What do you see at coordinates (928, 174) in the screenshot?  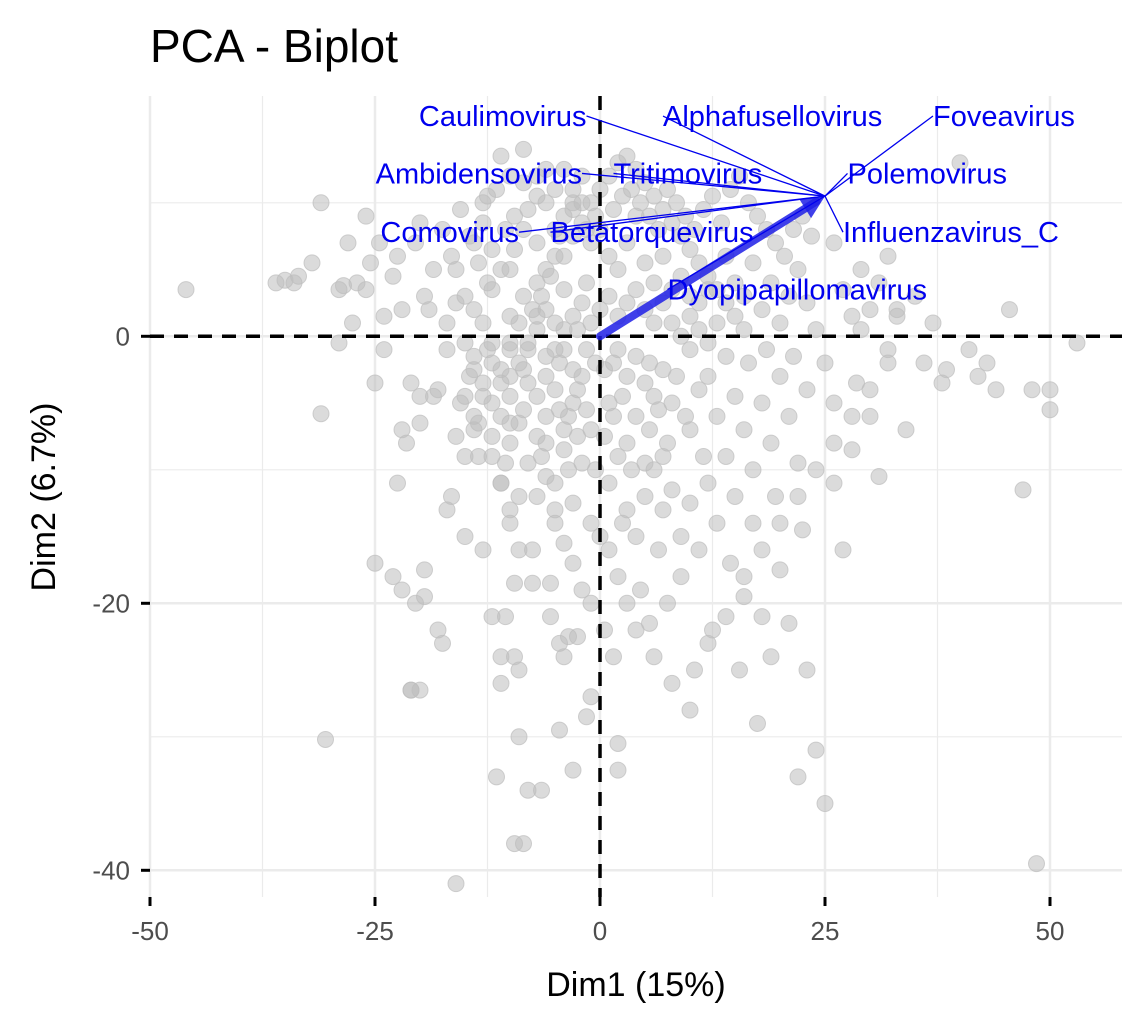 I see `variable-label-polemovirus: Polemovirus` at bounding box center [928, 174].